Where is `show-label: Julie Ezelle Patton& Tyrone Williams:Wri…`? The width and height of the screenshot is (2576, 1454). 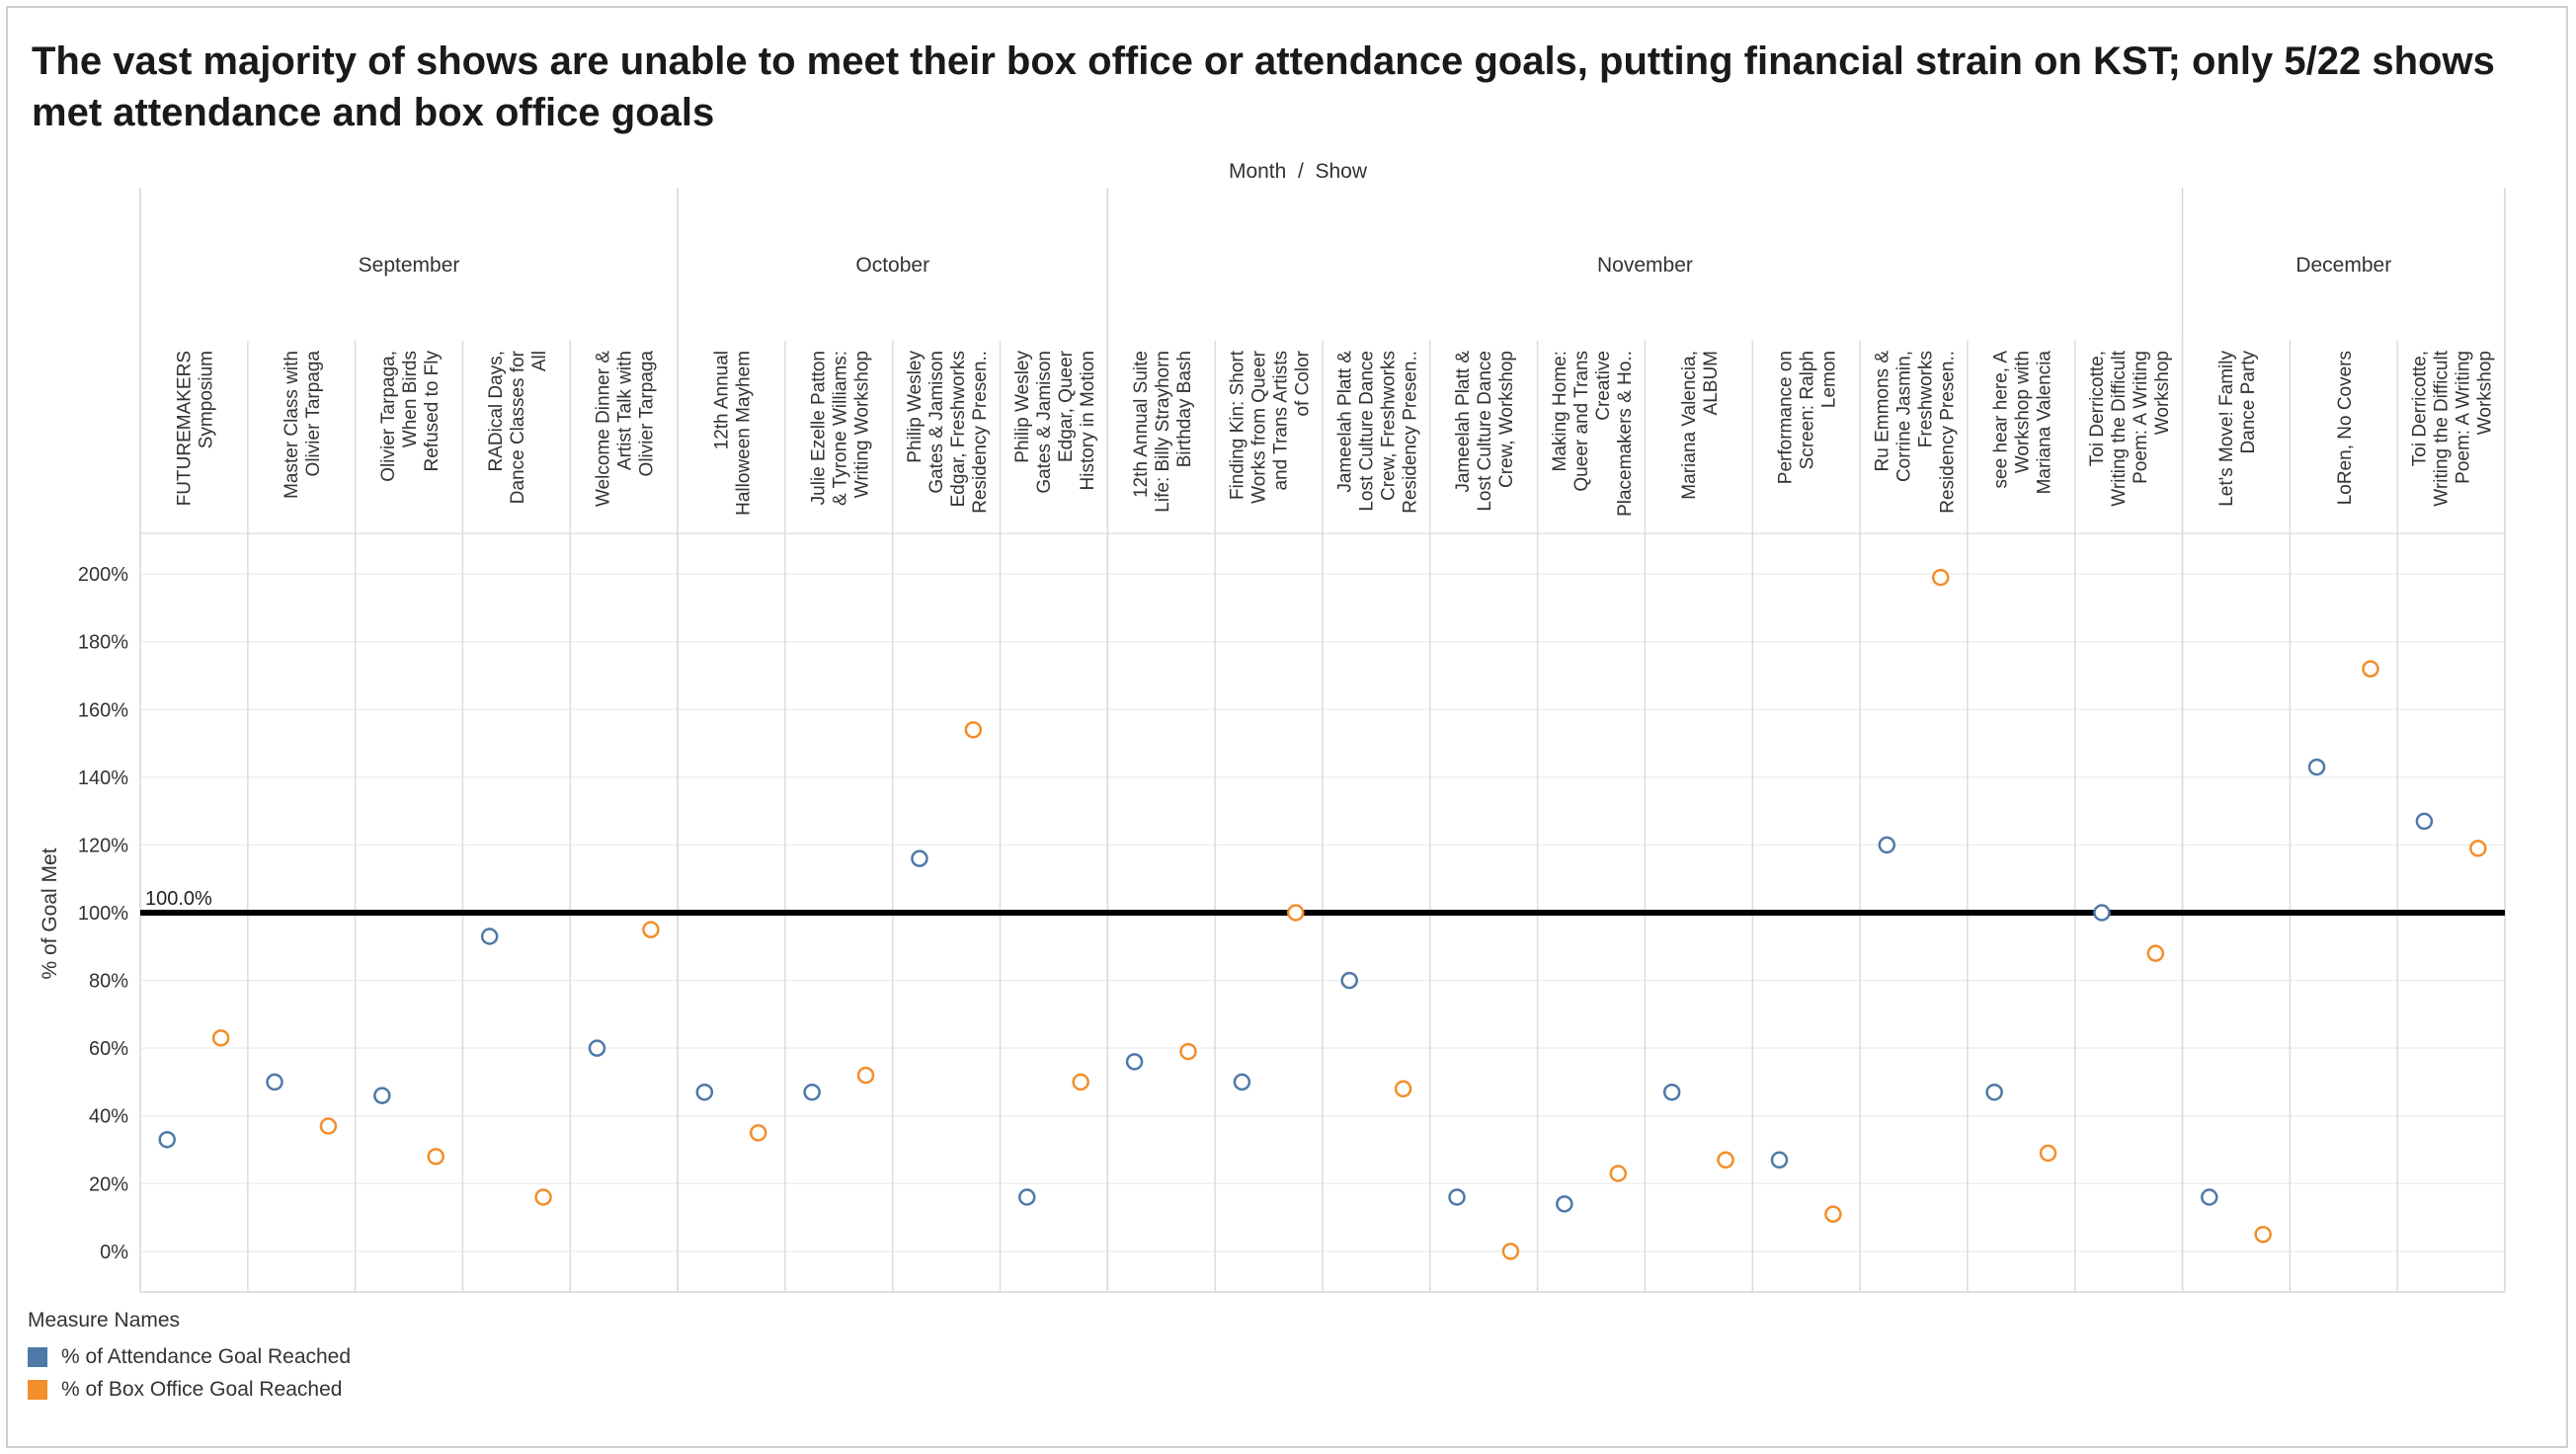 show-label: Julie Ezelle Patton& Tyrone Williams:Wri… is located at coordinates (840, 429).